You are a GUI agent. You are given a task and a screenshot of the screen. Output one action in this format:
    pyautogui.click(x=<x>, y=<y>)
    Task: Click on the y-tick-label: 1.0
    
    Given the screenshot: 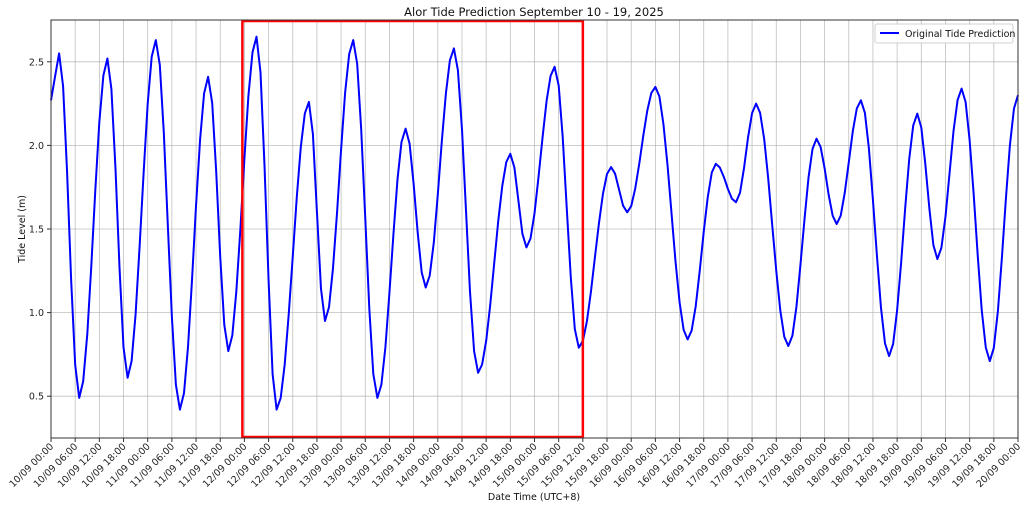 What is the action you would take?
    pyautogui.click(x=36, y=313)
    